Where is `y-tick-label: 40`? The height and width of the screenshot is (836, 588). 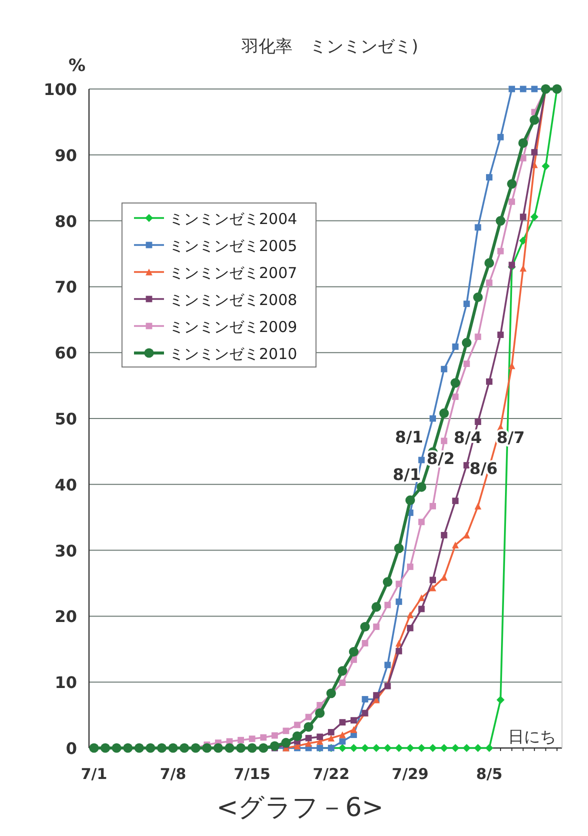 y-tick-label: 40 is located at coordinates (65, 484).